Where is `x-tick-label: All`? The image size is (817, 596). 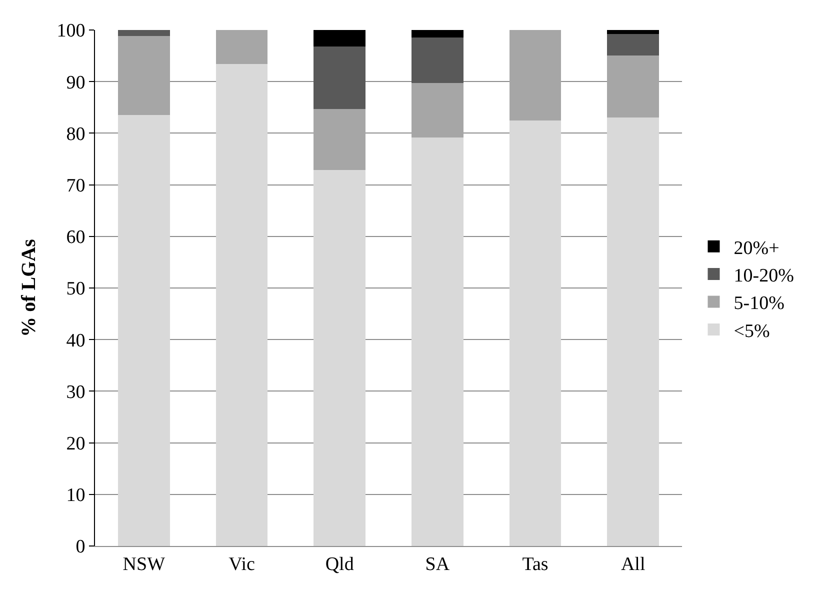 x-tick-label: All is located at coordinates (633, 564).